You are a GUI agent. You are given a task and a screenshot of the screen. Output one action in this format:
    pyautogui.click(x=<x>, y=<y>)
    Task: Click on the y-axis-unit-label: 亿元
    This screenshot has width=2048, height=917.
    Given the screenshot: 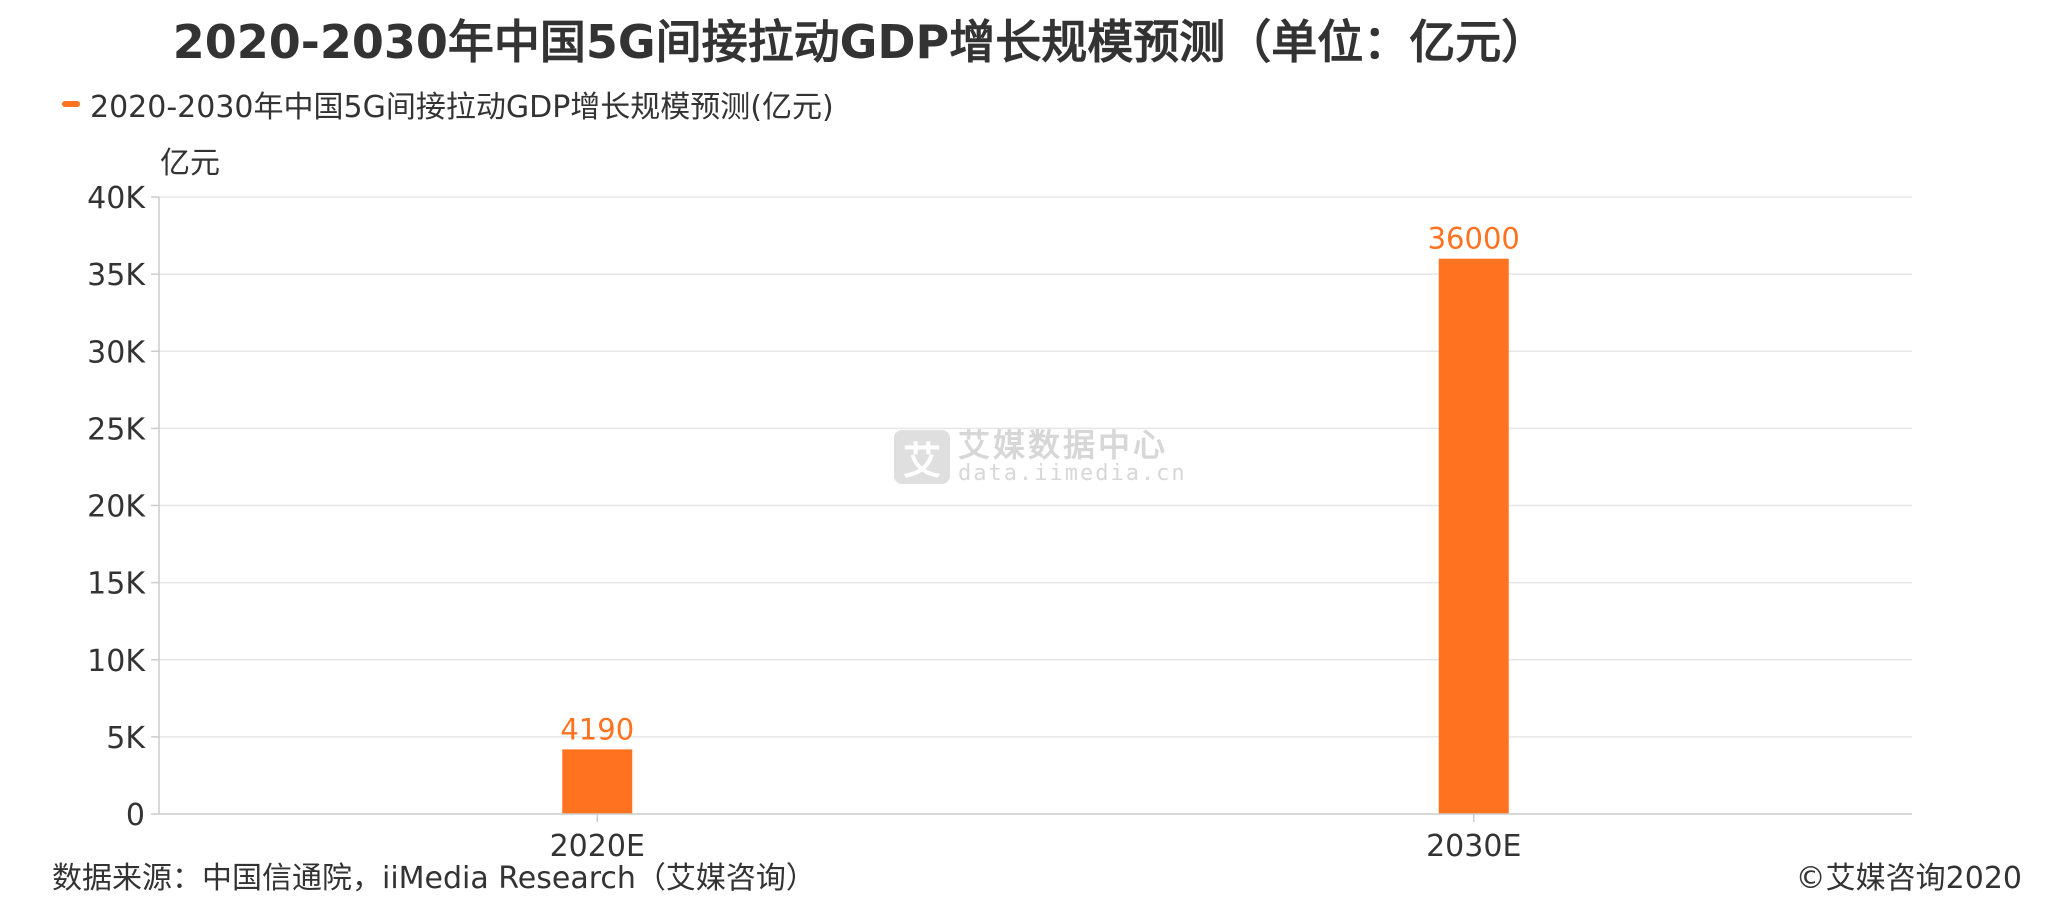 What is the action you would take?
    pyautogui.click(x=190, y=163)
    